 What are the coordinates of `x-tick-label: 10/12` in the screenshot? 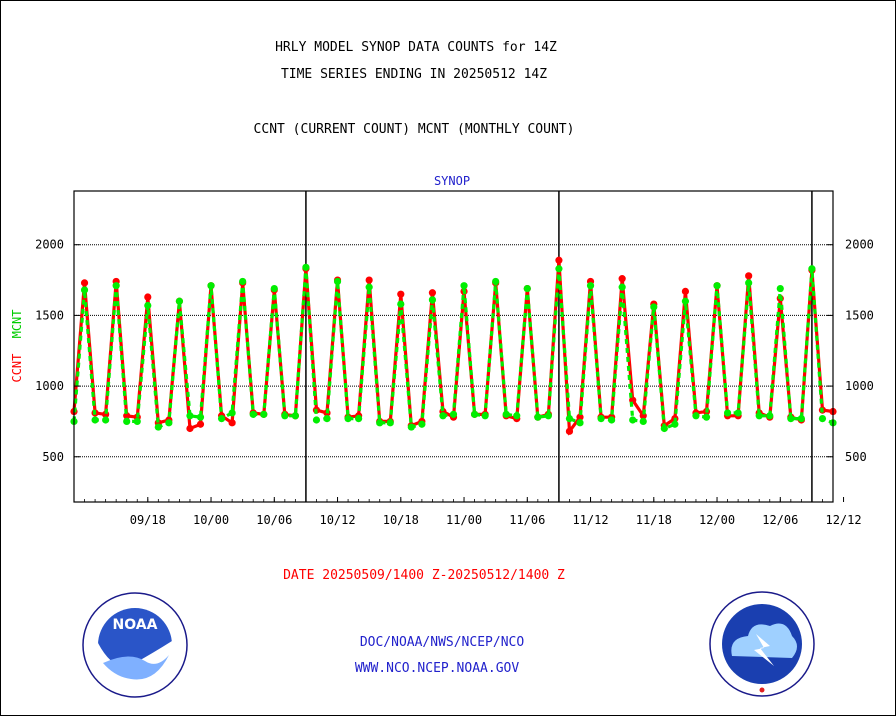 It's located at (337, 520).